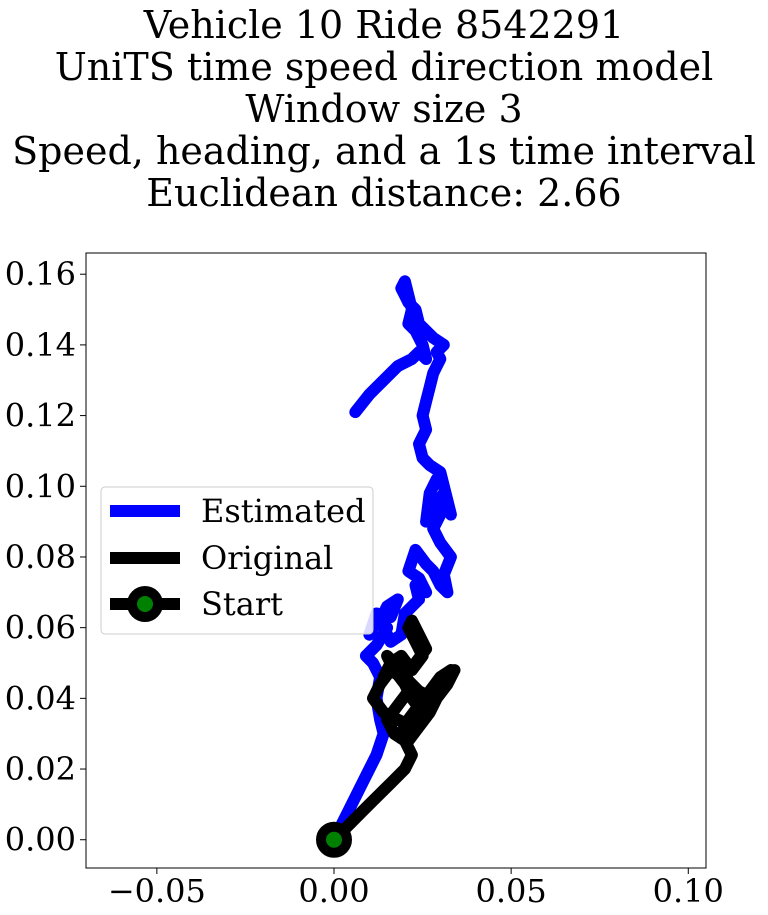  Describe the element at coordinates (511, 891) in the screenshot. I see `x-tick-label: 0.05` at that location.